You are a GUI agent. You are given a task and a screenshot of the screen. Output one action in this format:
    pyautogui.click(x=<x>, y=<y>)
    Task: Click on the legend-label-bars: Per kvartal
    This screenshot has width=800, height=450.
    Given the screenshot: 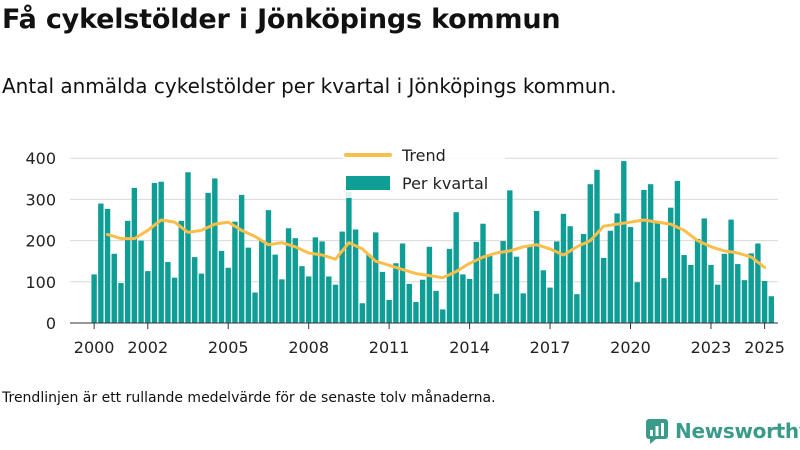 What is the action you would take?
    pyautogui.click(x=445, y=183)
    